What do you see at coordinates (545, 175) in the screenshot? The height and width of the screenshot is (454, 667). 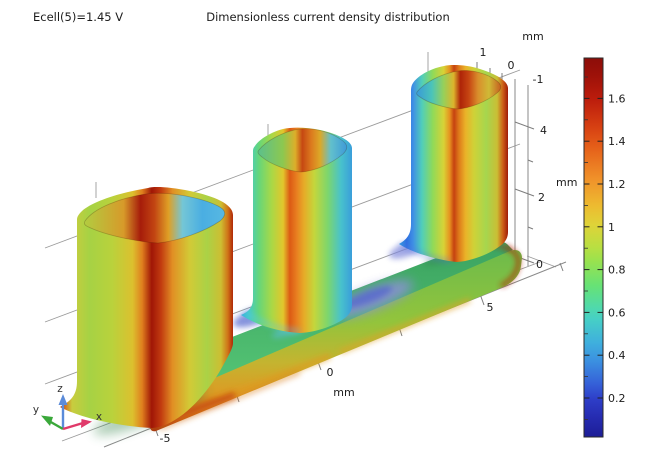 I see `z-axis: 4 2 0 mm` at bounding box center [545, 175].